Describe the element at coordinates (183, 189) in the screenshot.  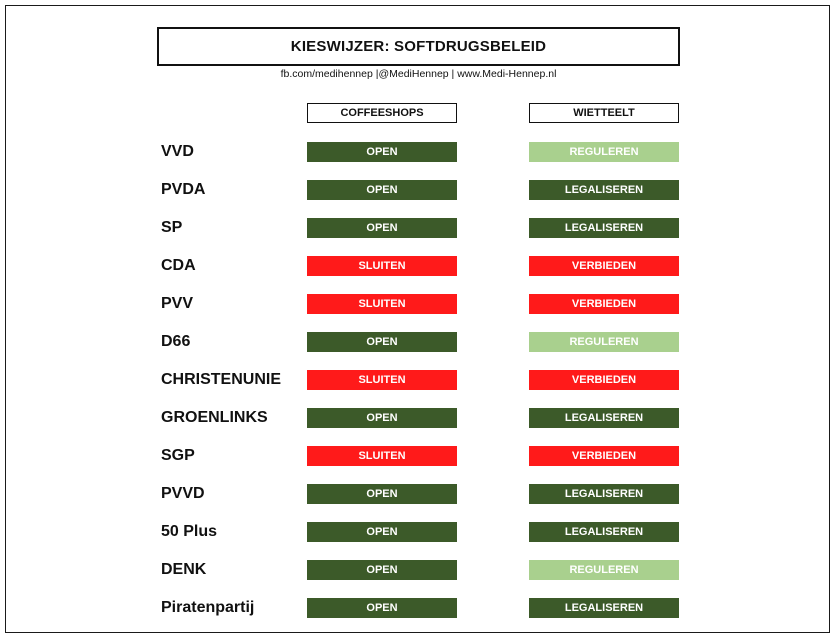
I see `party-name: PVDA` at that location.